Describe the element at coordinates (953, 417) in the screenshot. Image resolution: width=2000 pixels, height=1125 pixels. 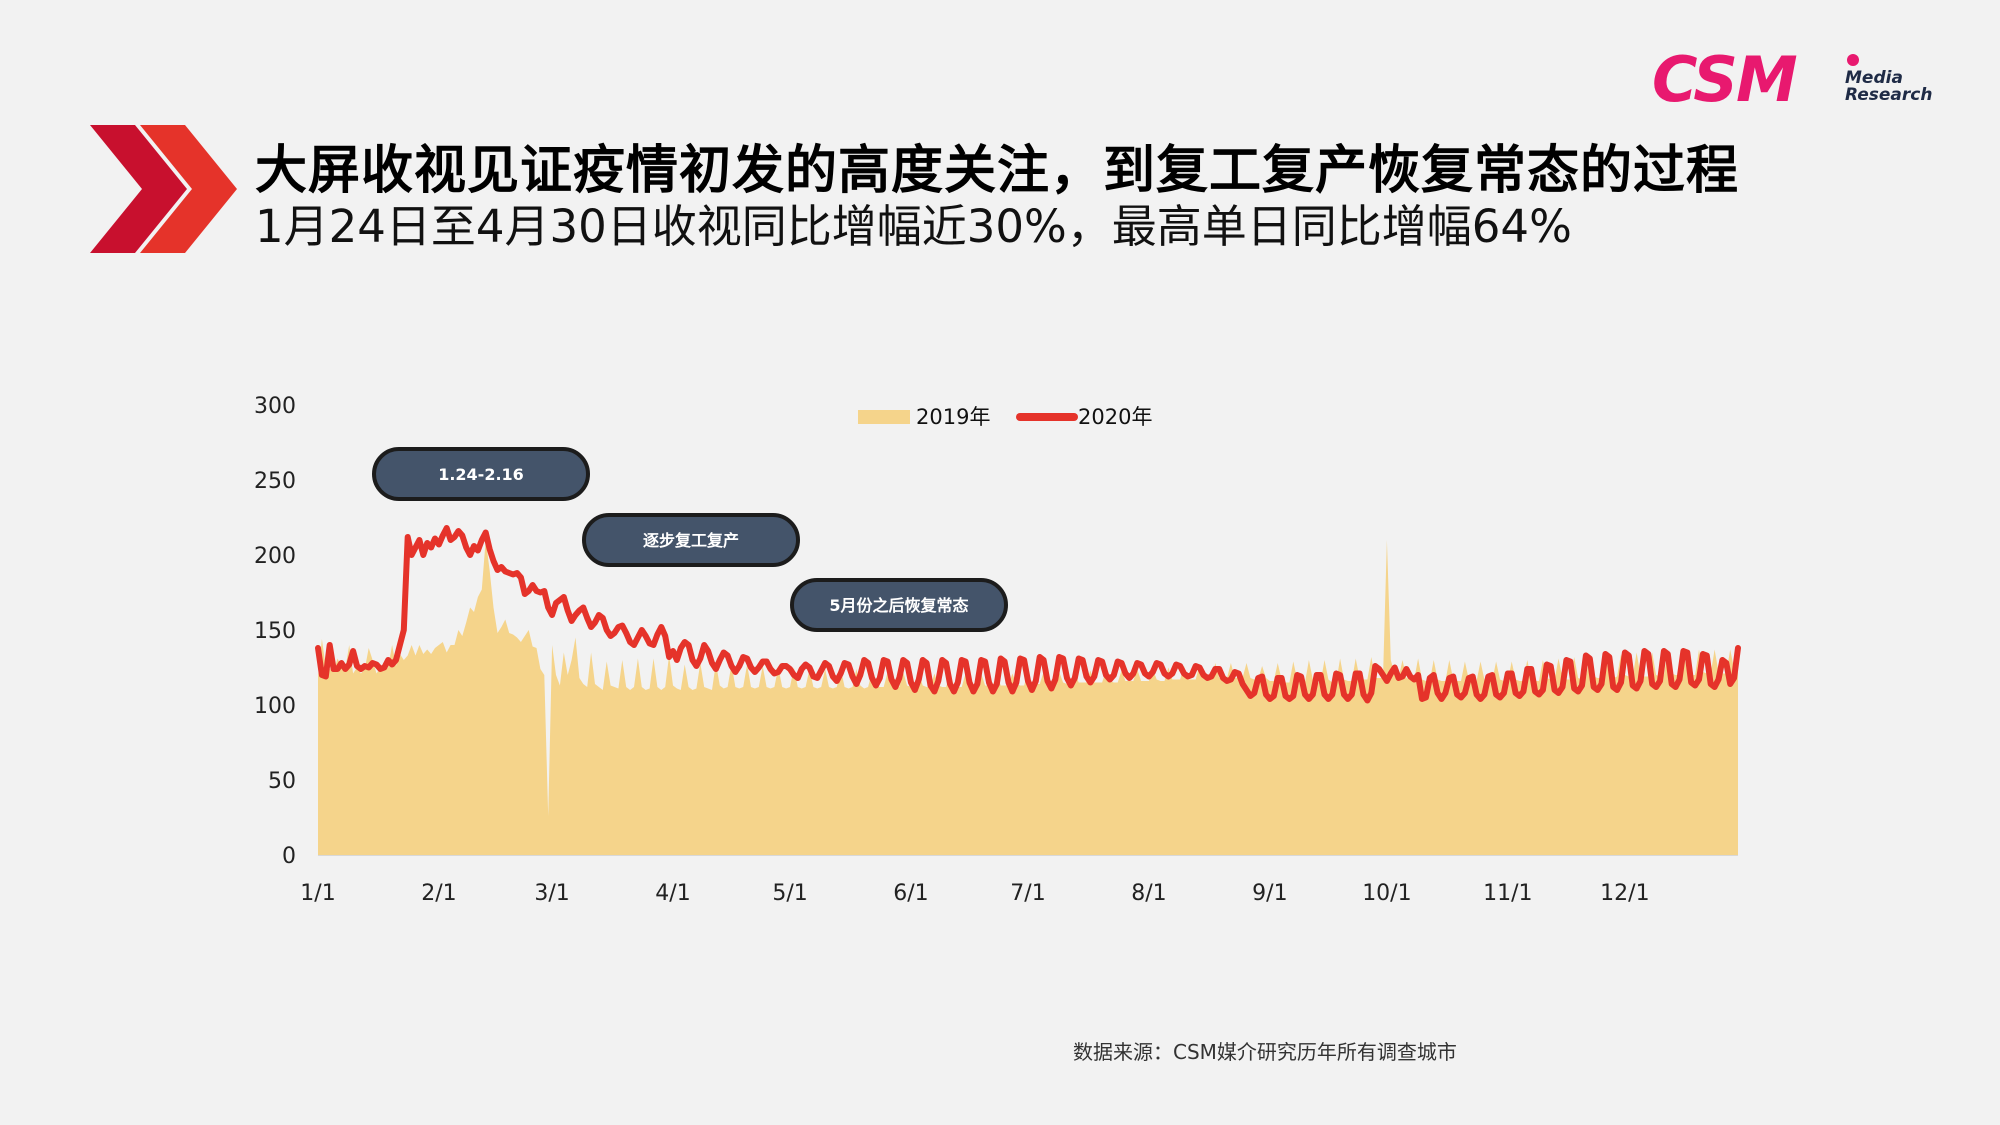
I see `legend-label-2019: 2019年` at that location.